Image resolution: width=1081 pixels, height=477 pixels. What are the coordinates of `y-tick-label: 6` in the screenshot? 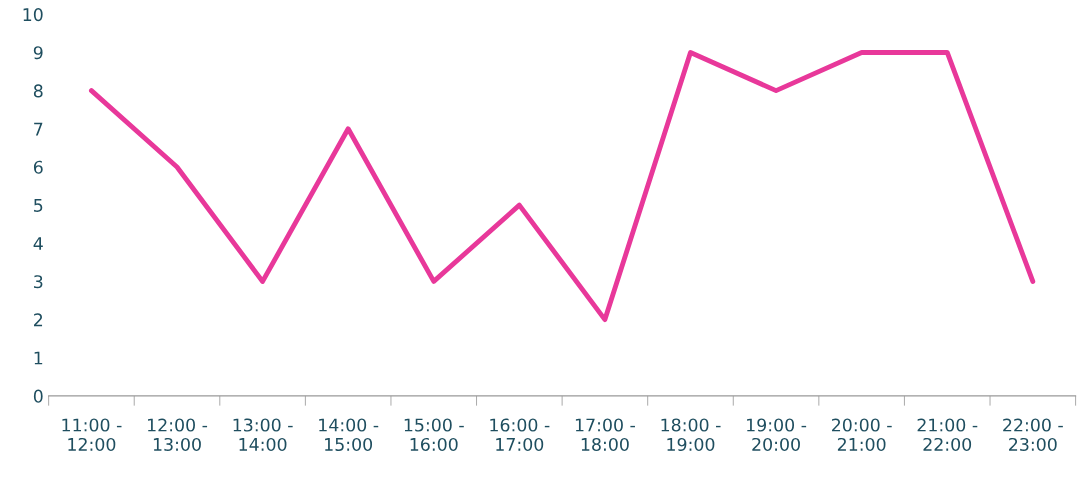 It's located at (38, 167).